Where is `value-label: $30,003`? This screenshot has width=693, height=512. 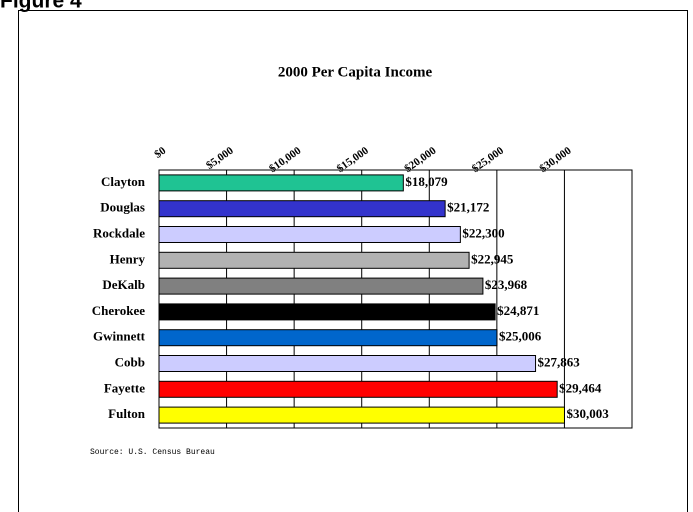 value-label: $30,003 is located at coordinates (587, 413).